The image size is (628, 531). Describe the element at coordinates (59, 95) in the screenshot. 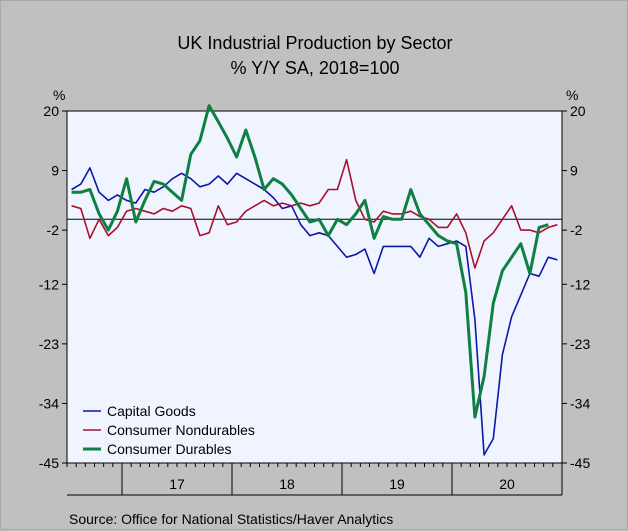

I see `y-axis-label-left: %` at that location.